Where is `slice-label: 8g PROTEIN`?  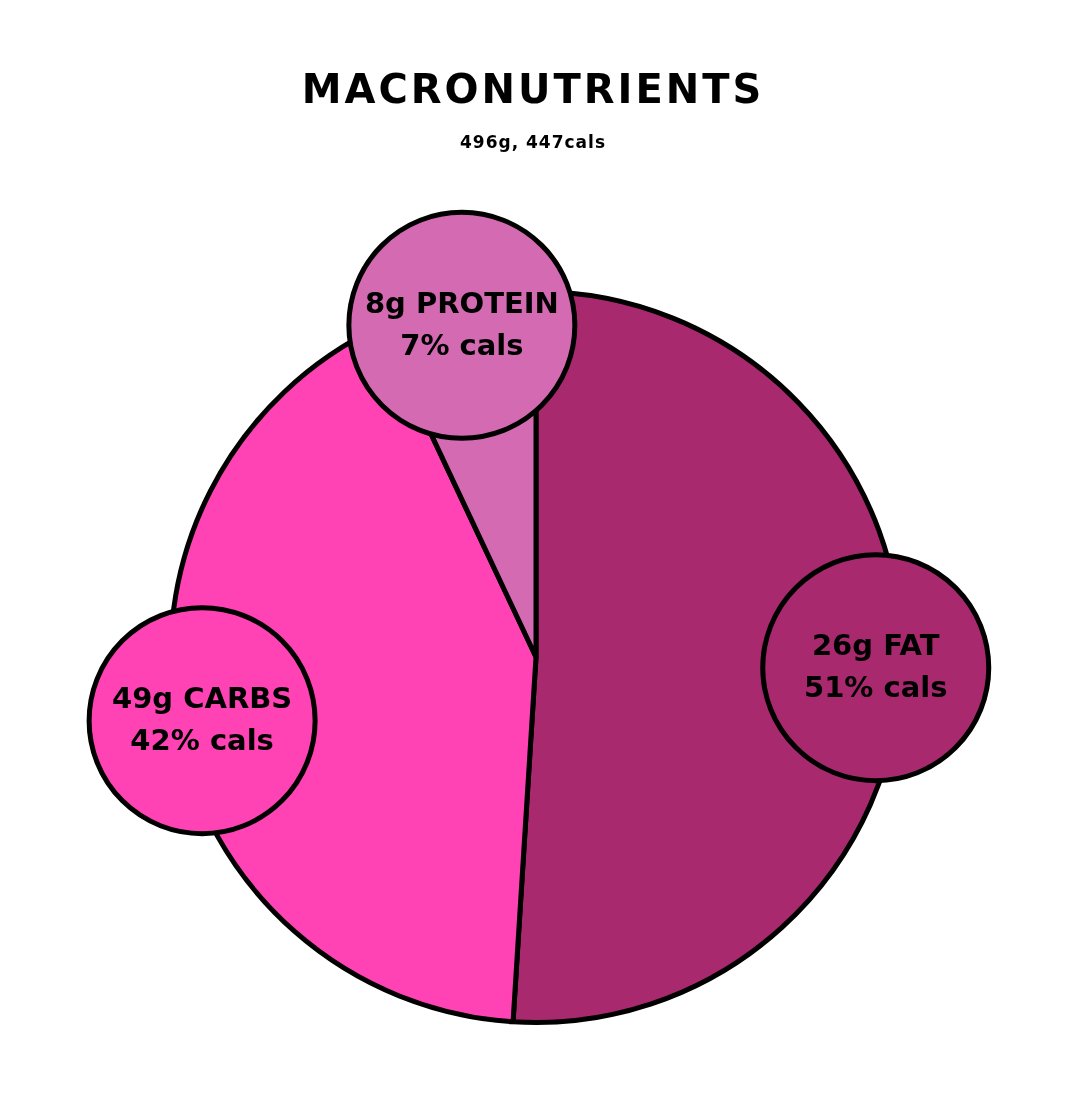
slice-label: 8g PROTEIN is located at coordinates (461, 302).